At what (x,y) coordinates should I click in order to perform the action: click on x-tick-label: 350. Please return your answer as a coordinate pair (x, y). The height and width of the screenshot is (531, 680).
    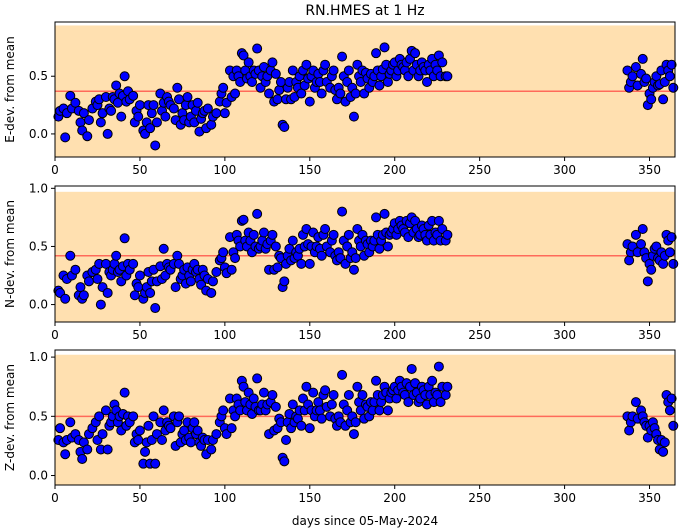
    Looking at the image, I should click on (649, 170).